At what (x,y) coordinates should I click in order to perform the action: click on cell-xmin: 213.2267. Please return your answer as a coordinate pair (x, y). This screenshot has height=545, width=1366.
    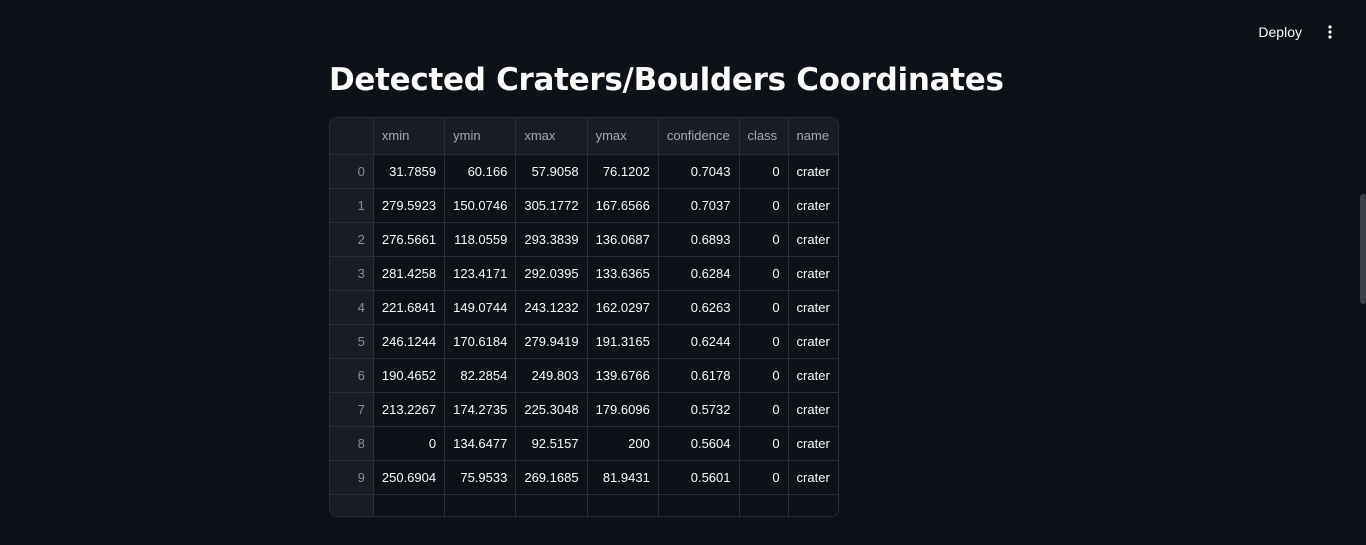
    Looking at the image, I should click on (409, 409).